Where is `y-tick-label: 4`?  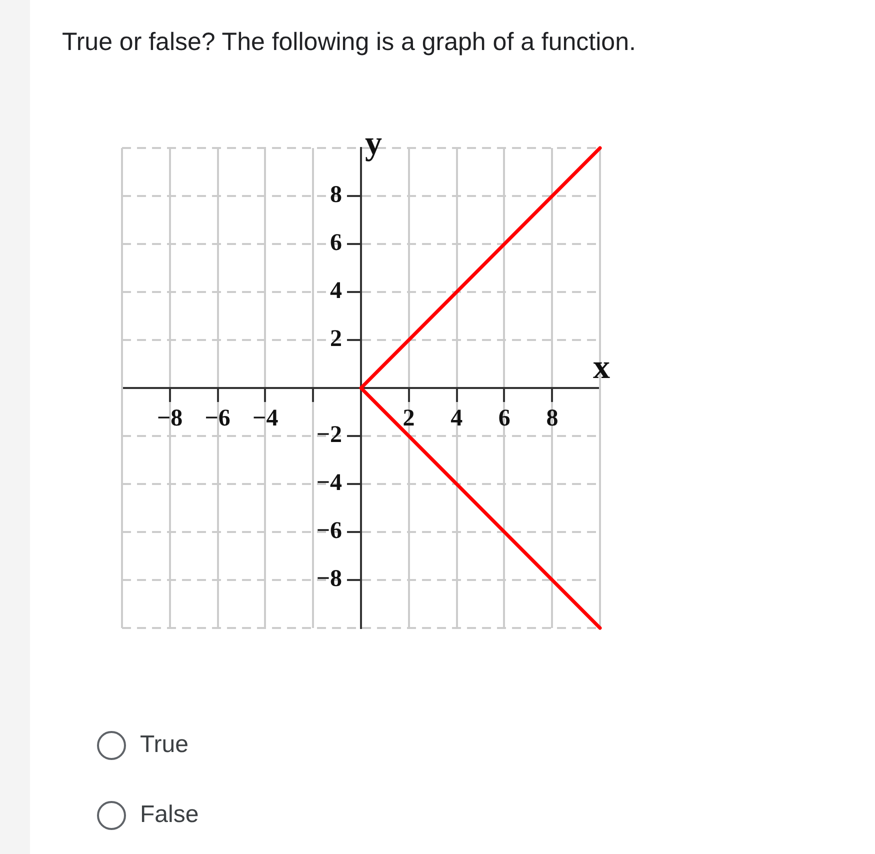
y-tick-label: 4 is located at coordinates (336, 291).